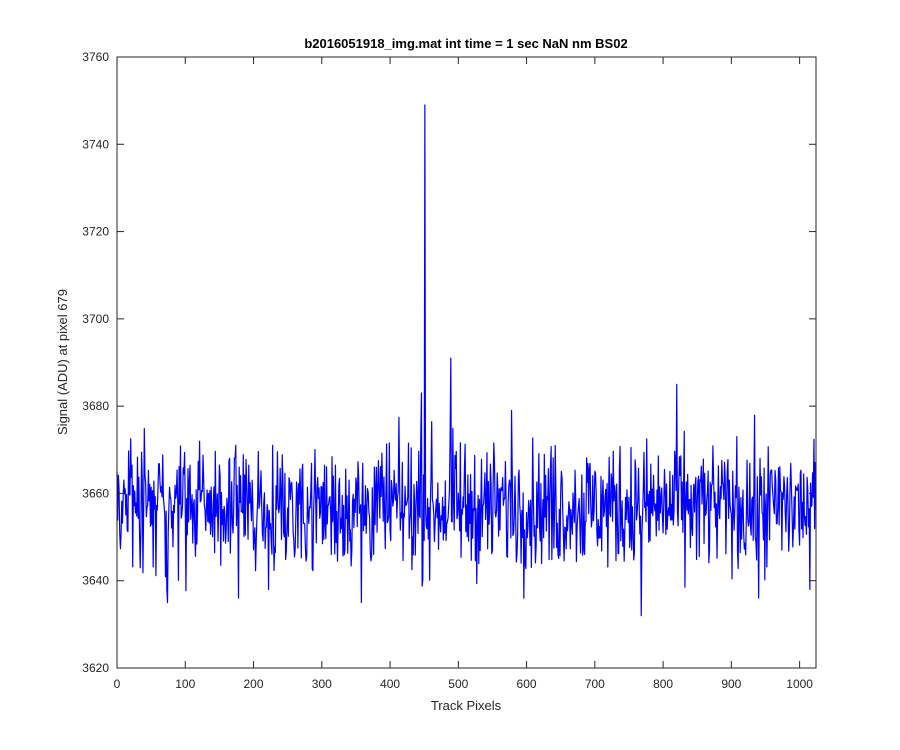 This screenshot has height=750, width=900. Describe the element at coordinates (95, 406) in the screenshot. I see `y-tick-label: 3680` at that location.